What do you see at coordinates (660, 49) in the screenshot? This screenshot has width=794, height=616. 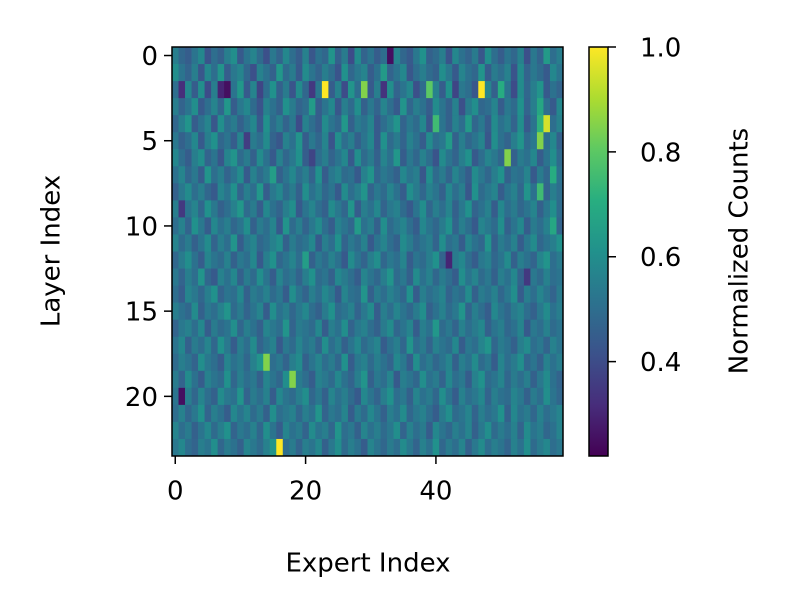 I see `colorbar-tick-label: 1.0` at bounding box center [660, 49].